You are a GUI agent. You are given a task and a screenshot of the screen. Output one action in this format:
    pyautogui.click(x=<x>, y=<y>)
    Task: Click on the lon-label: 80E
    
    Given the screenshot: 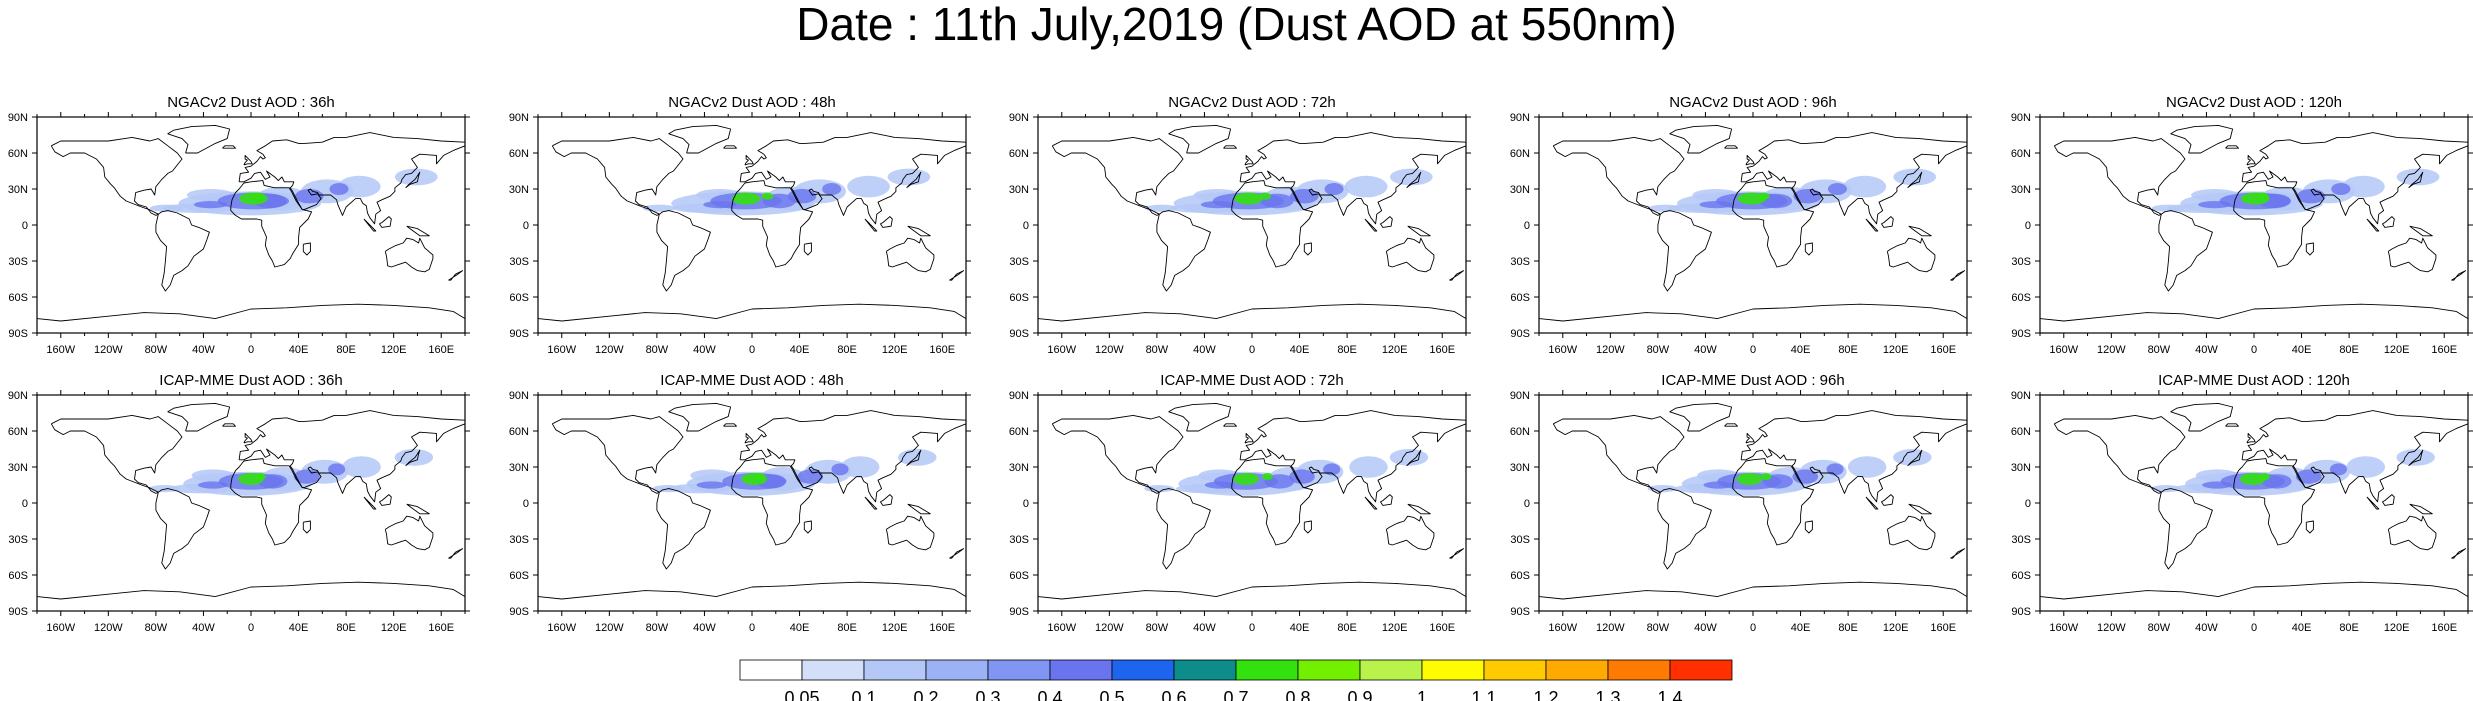 What is the action you would take?
    pyautogui.click(x=1347, y=628)
    